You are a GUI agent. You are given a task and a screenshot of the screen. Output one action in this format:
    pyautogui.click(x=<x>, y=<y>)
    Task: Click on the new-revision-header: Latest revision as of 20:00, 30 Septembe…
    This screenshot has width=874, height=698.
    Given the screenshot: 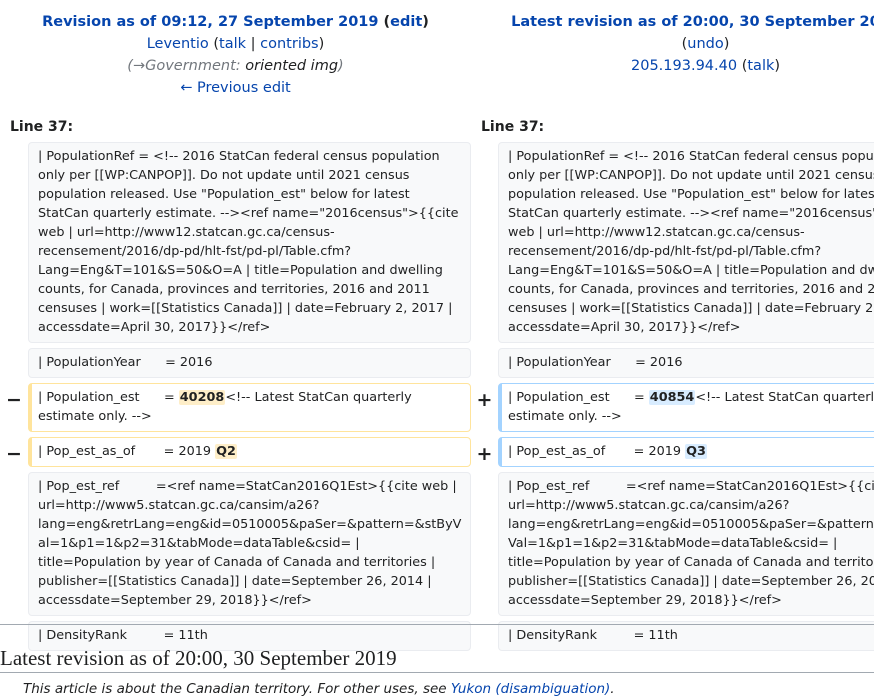 What is the action you would take?
    pyautogui.click(x=672, y=52)
    